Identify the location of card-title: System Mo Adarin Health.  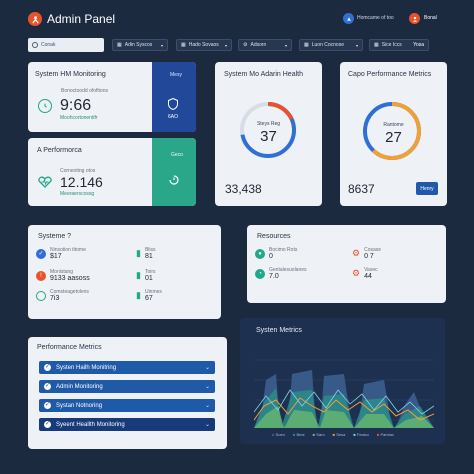
(263, 74).